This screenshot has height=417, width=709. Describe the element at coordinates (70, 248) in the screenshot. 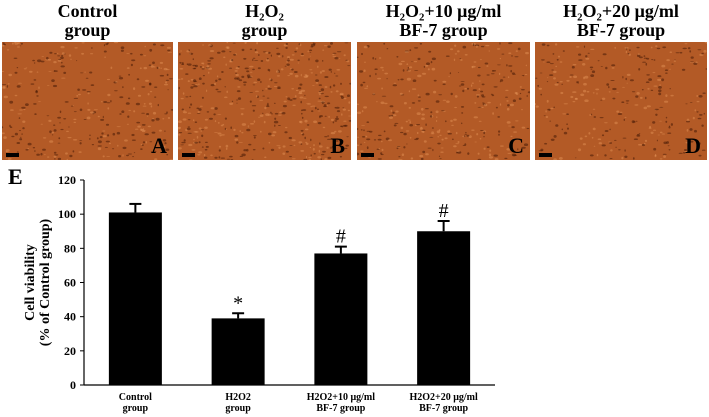

I see `y-tick-label: 80` at that location.